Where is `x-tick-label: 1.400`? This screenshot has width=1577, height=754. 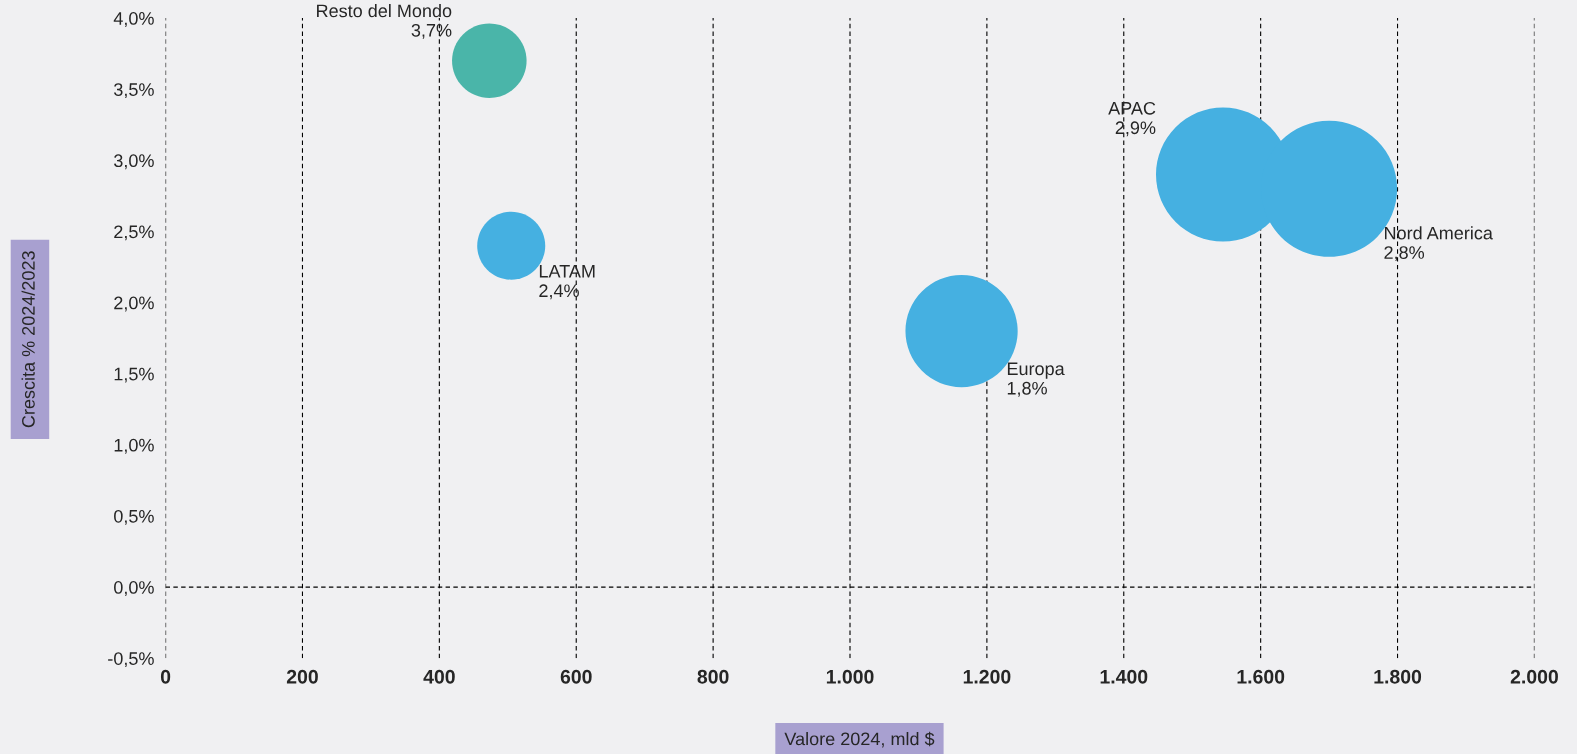 x-tick-label: 1.400 is located at coordinates (1124, 676).